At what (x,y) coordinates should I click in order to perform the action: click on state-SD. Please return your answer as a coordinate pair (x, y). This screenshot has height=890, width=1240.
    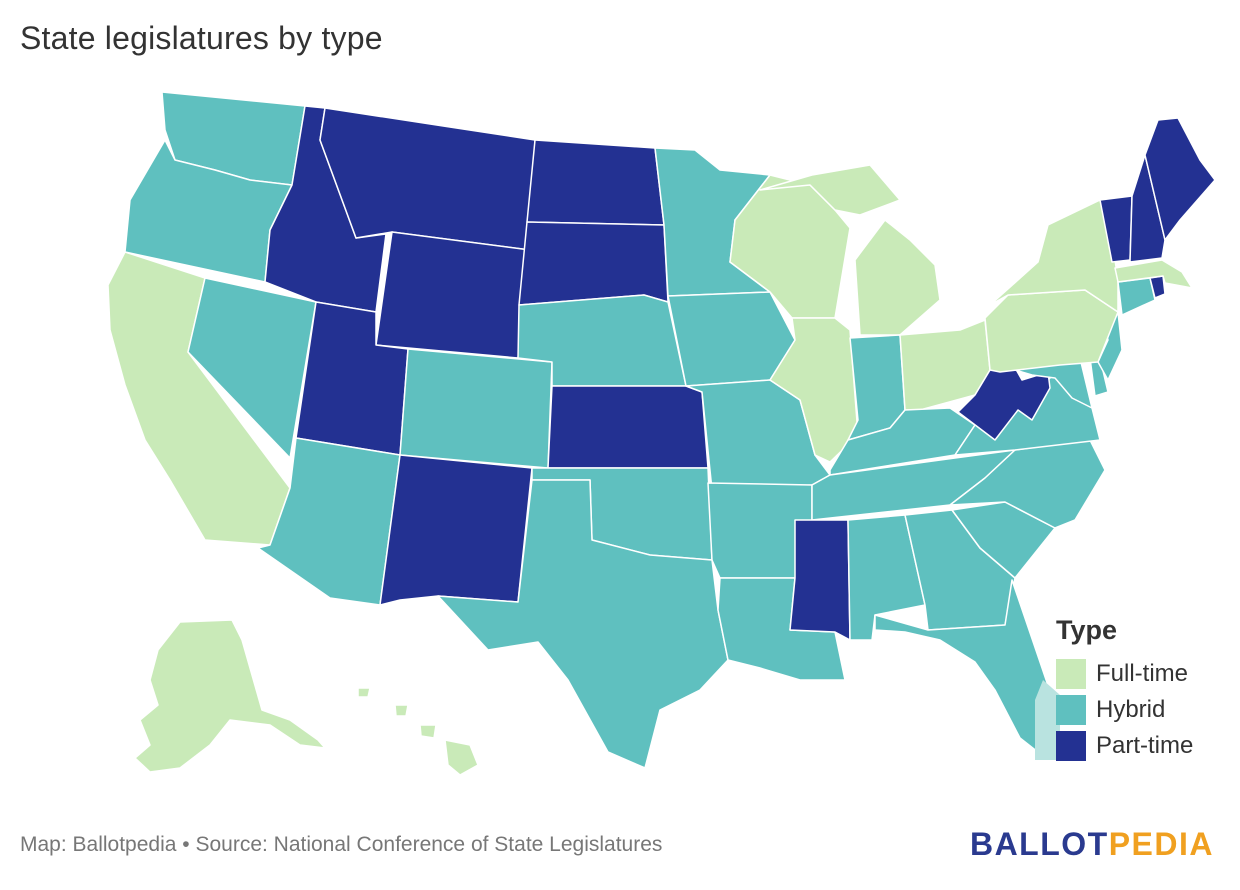
    Looking at the image, I should click on (593, 263).